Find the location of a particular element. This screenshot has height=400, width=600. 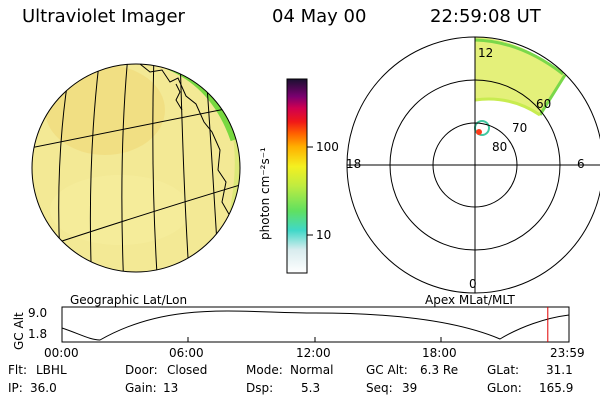

altitude-xtick-1200: 12:00 is located at coordinates (313, 353).